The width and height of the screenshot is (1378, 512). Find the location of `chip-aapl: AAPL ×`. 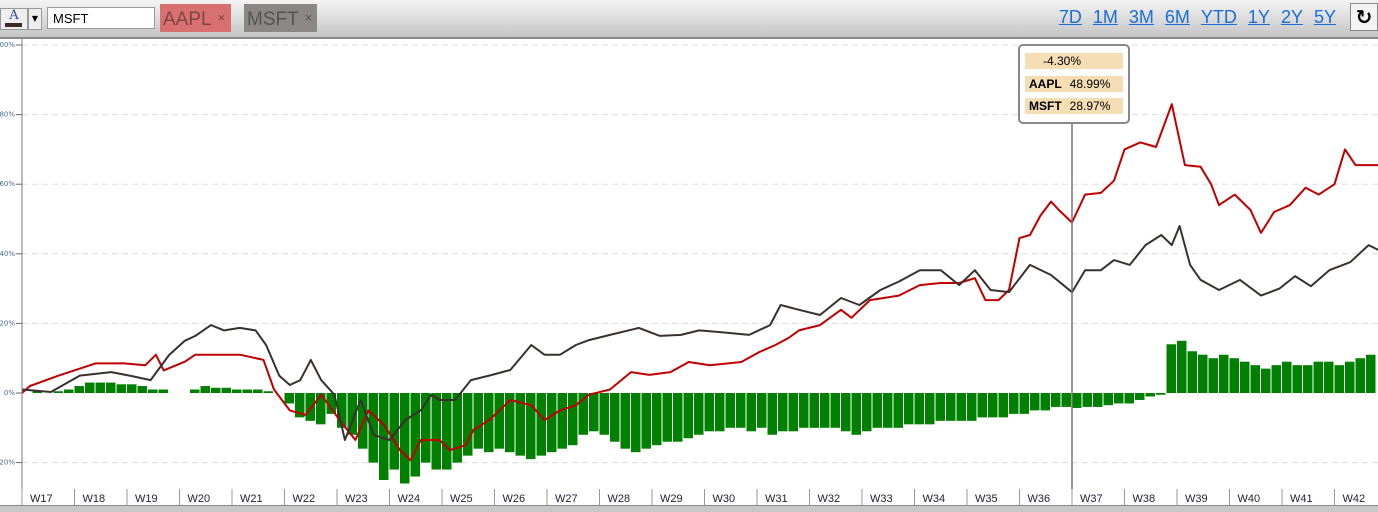

chip-aapl: AAPL × is located at coordinates (195, 18).